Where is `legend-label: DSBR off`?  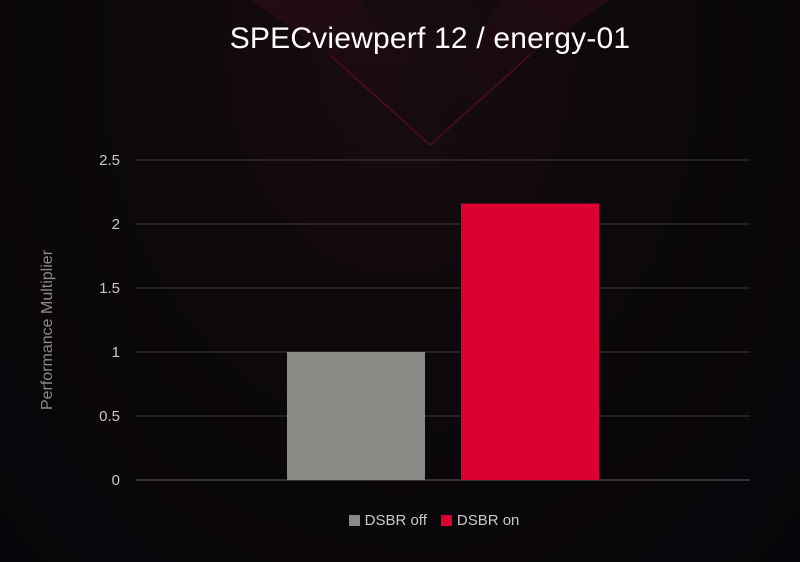
legend-label: DSBR off is located at coordinates (395, 520).